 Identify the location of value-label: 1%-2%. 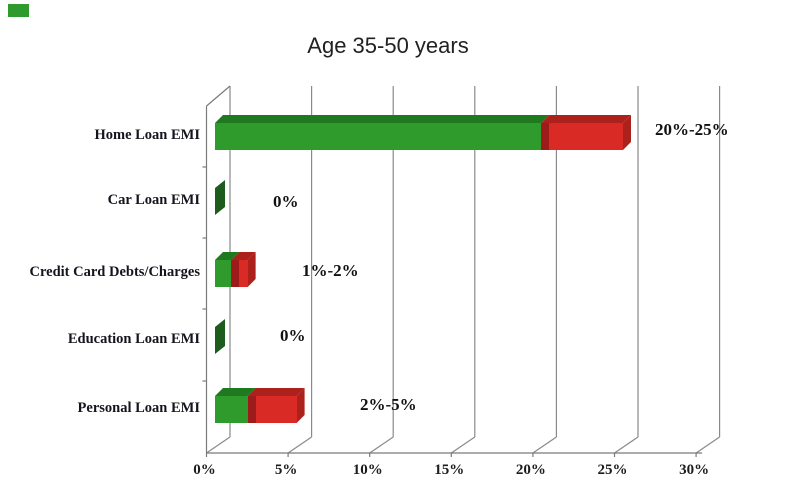
(330, 270).